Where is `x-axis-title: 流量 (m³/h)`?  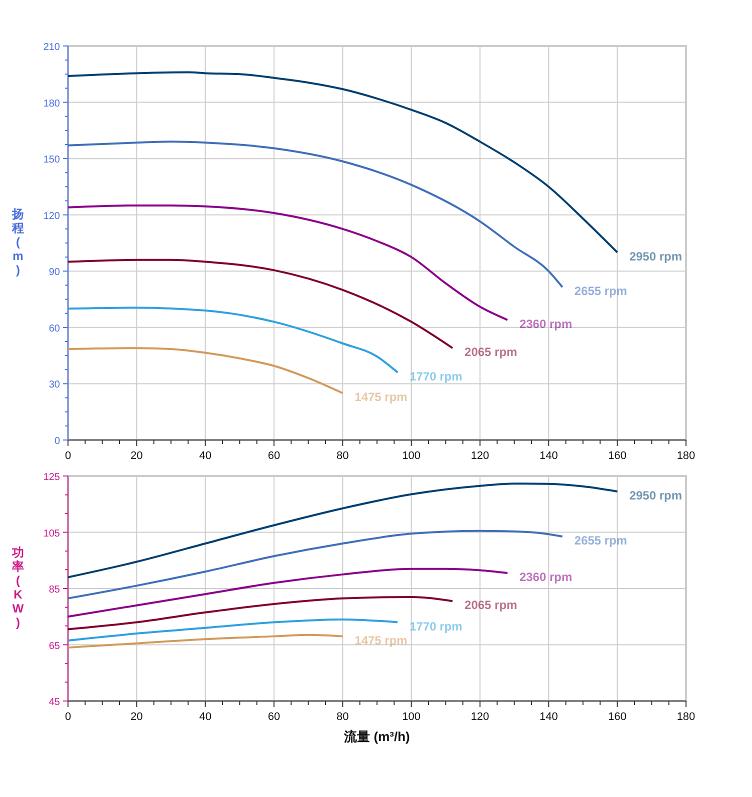 x-axis-title: 流量 (m³/h) is located at coordinates (376, 736).